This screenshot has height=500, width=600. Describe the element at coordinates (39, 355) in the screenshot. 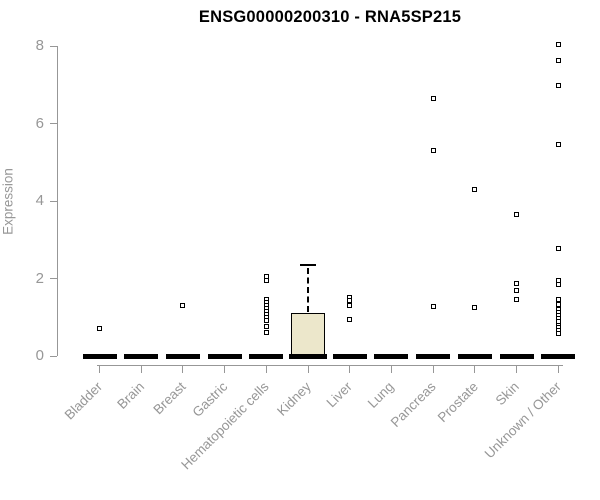

I see `y-tick-label: 0` at that location.